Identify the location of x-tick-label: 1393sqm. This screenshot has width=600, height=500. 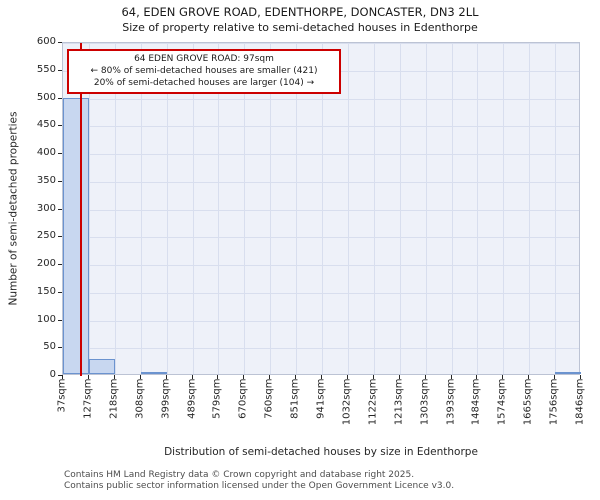
(450, 402).